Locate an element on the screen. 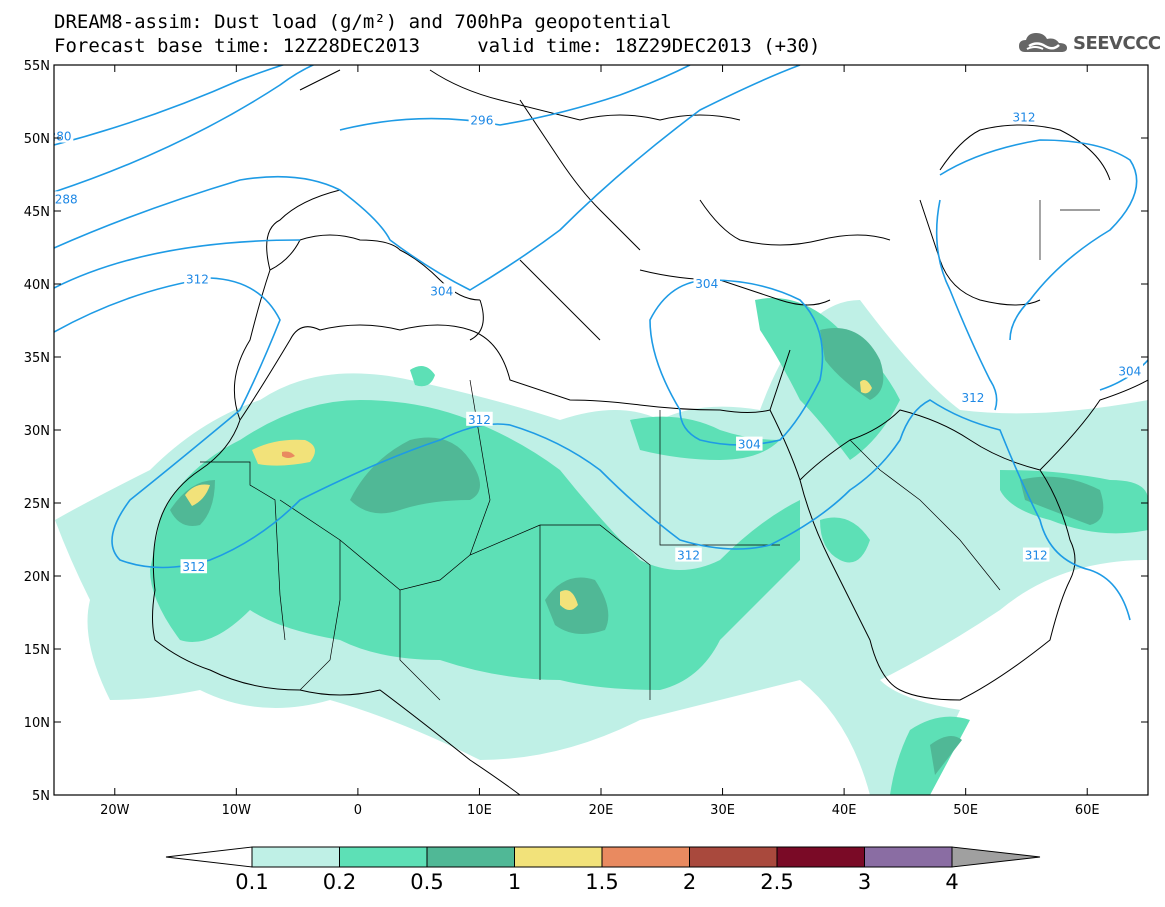  lon-tick-label: 30E is located at coordinates (722, 810).